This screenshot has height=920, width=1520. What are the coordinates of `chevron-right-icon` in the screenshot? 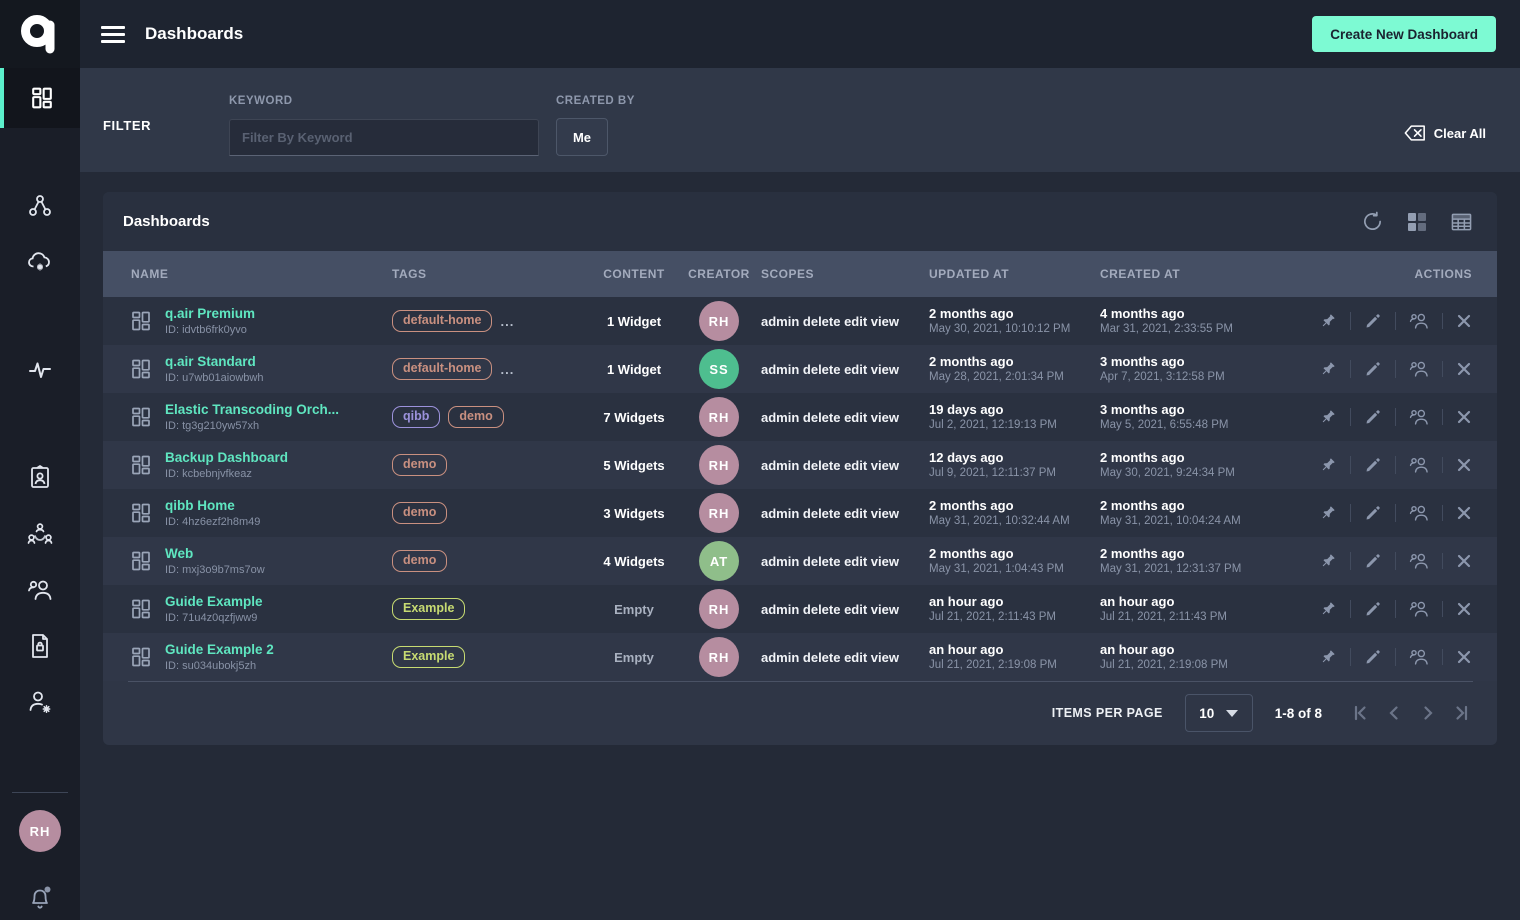 It's located at (1428, 713).